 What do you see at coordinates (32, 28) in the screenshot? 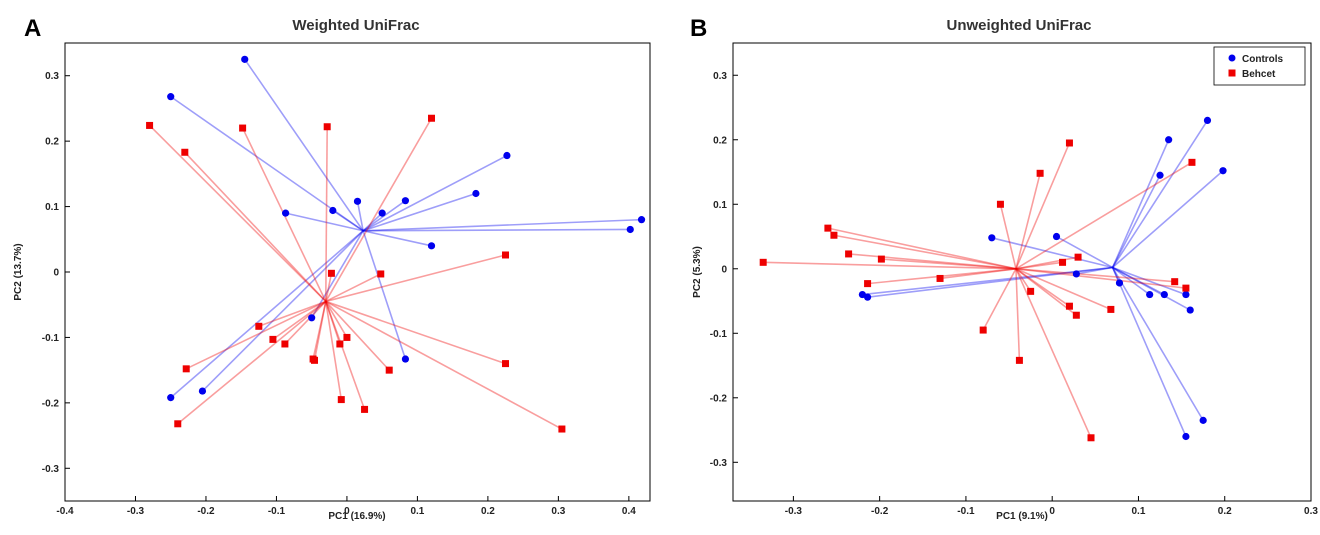
I see `panel-letter-a: A` at bounding box center [32, 28].